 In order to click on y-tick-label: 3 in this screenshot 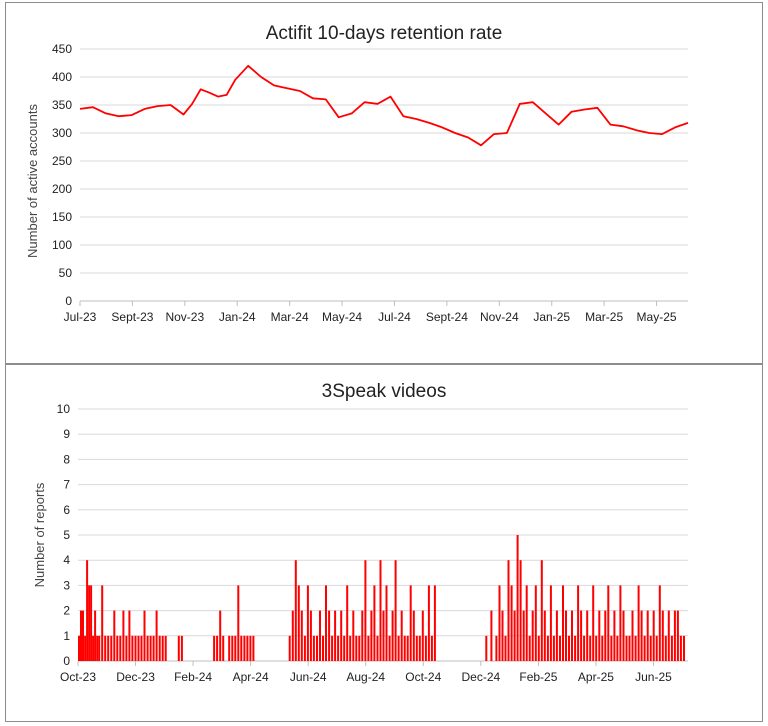, I will do `click(66, 585)`.